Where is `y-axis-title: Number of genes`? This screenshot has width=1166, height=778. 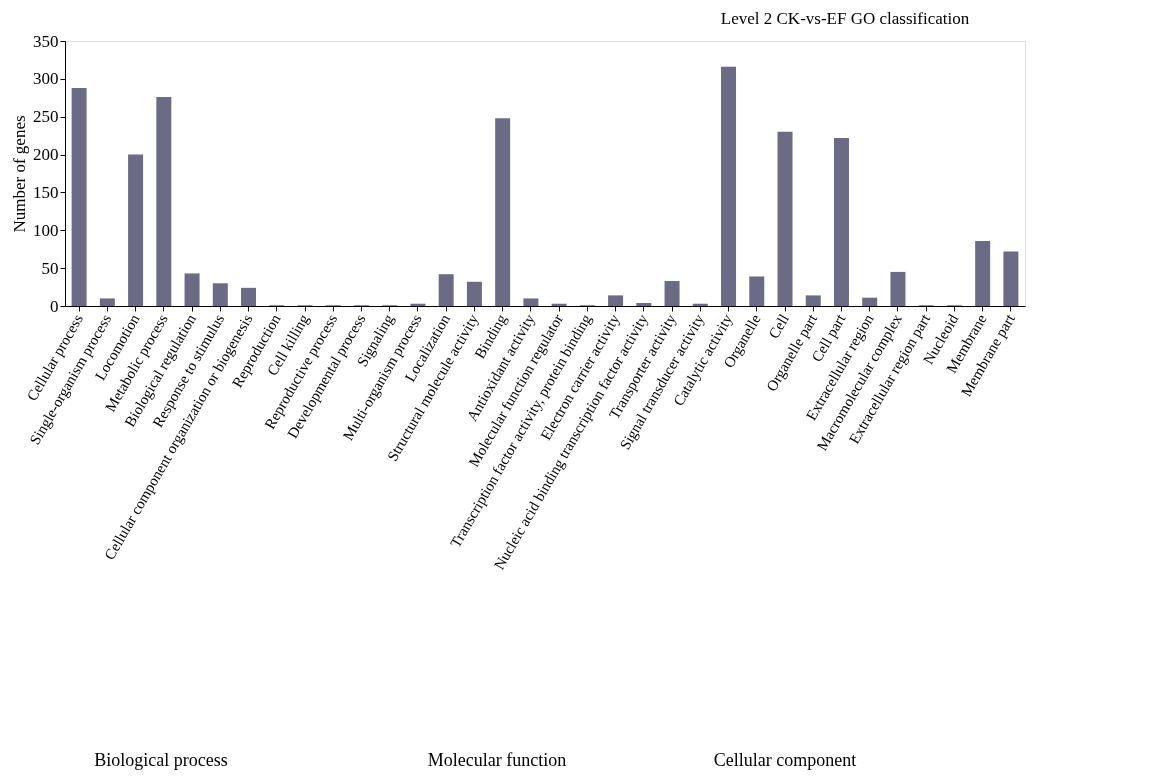 y-axis-title: Number of genes is located at coordinates (19, 174).